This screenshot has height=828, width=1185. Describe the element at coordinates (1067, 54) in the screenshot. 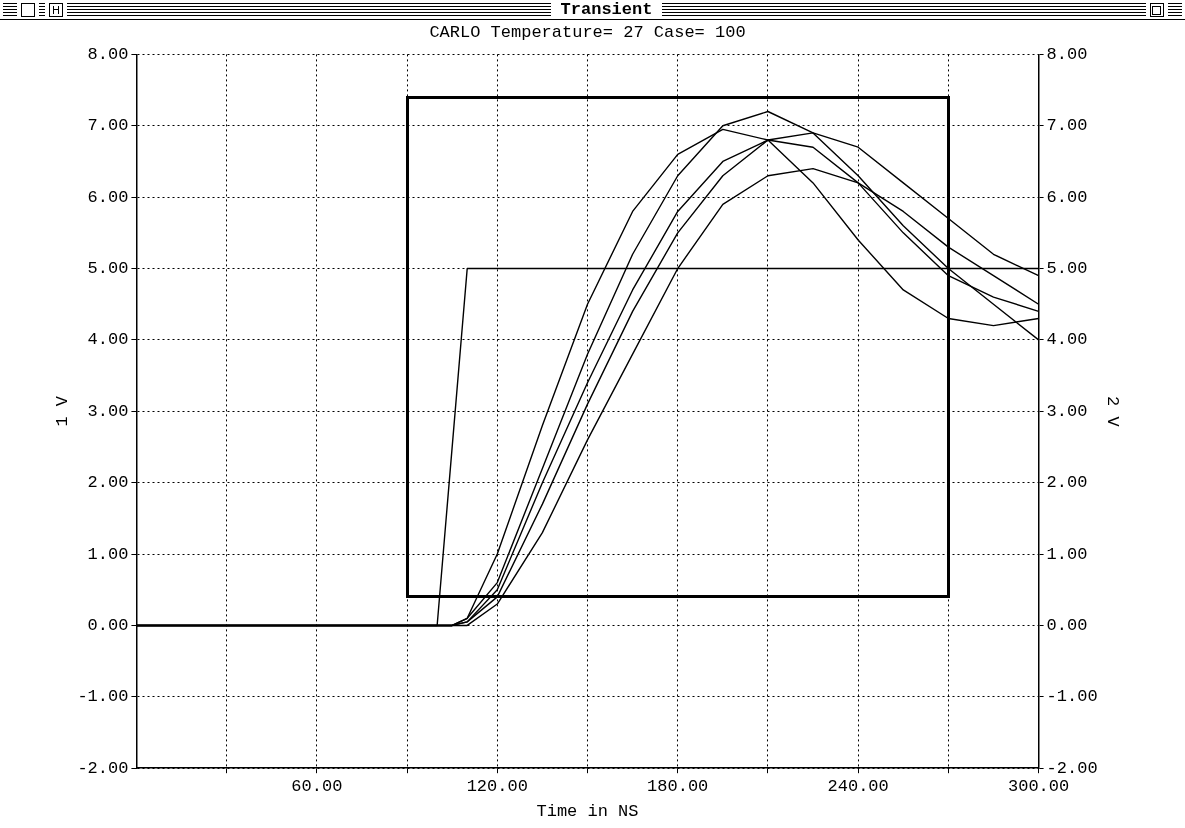

I see `y2-tick-label: 8.00` at that location.